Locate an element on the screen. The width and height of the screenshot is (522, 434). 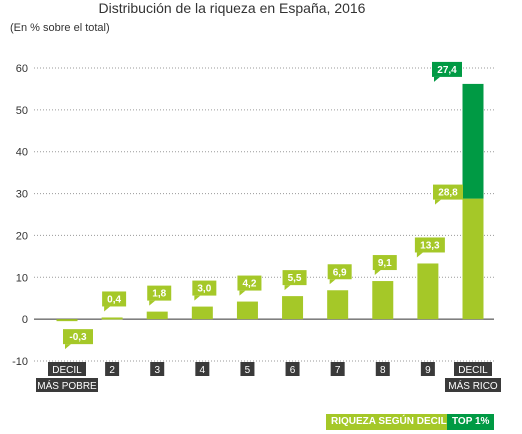
category-label-6: 6 is located at coordinates (292, 369).